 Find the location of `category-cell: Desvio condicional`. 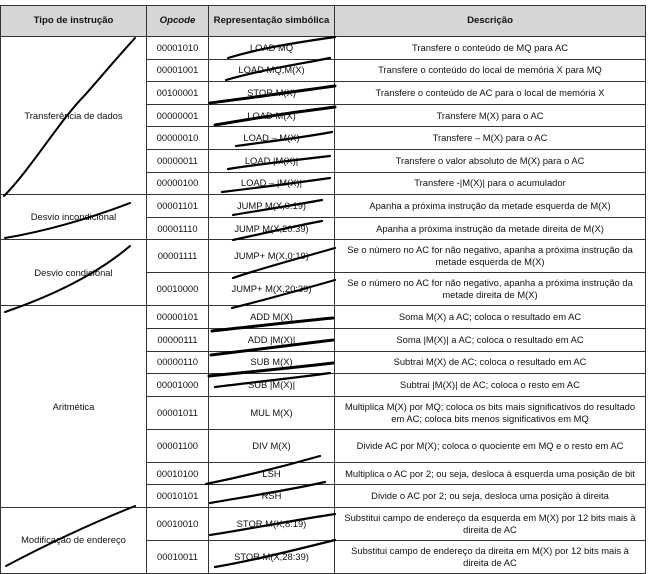

category-cell: Desvio condicional is located at coordinates (73, 273).